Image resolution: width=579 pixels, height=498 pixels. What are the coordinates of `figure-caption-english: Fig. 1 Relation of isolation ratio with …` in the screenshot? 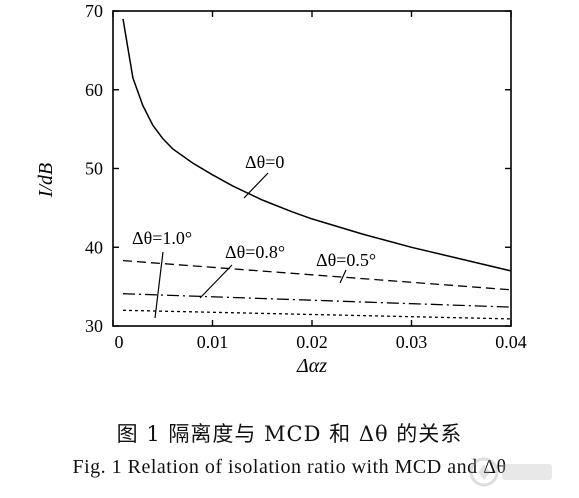 It's located at (289, 467).